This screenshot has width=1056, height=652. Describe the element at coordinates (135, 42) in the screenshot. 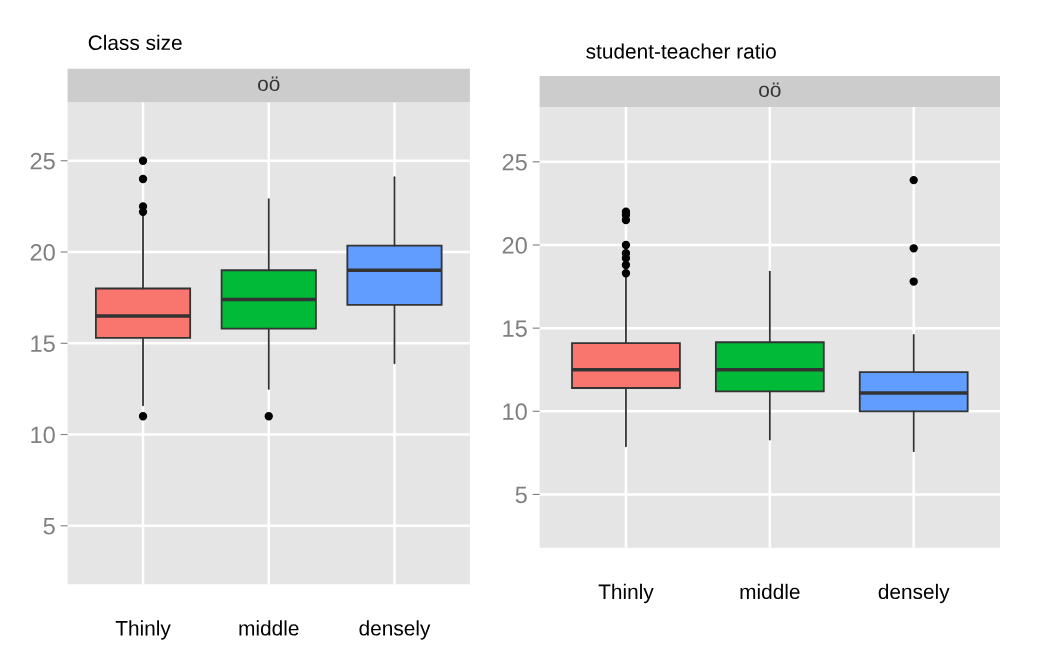

I see `chart-title: Class size` at that location.